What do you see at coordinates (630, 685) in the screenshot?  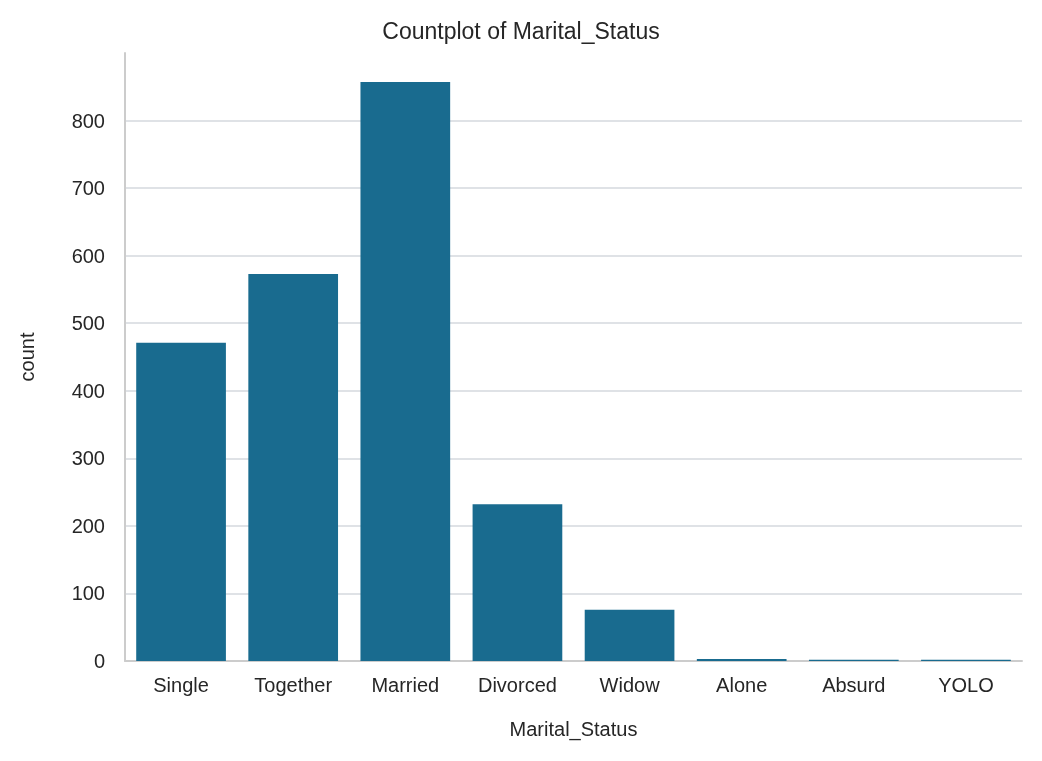 I see `x-tick-label: Widow` at bounding box center [630, 685].